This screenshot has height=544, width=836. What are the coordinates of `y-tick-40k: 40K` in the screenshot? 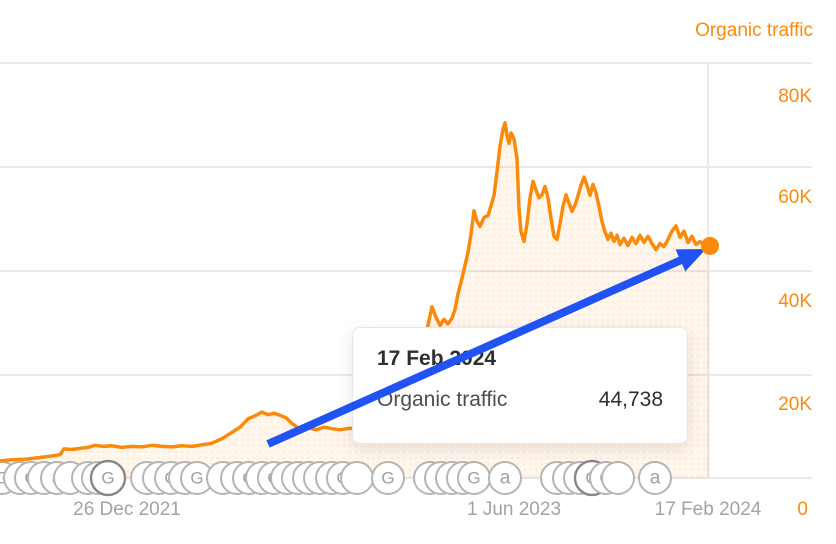 It's located at (795, 301).